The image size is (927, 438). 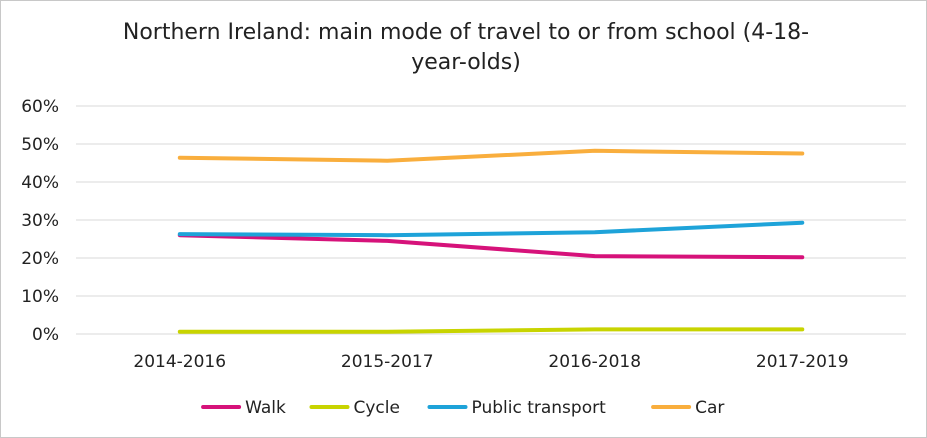 I want to click on y-axis-tick-labels: 0% 10% 20% 30% 40% 50% 60%, so click(x=40, y=221).